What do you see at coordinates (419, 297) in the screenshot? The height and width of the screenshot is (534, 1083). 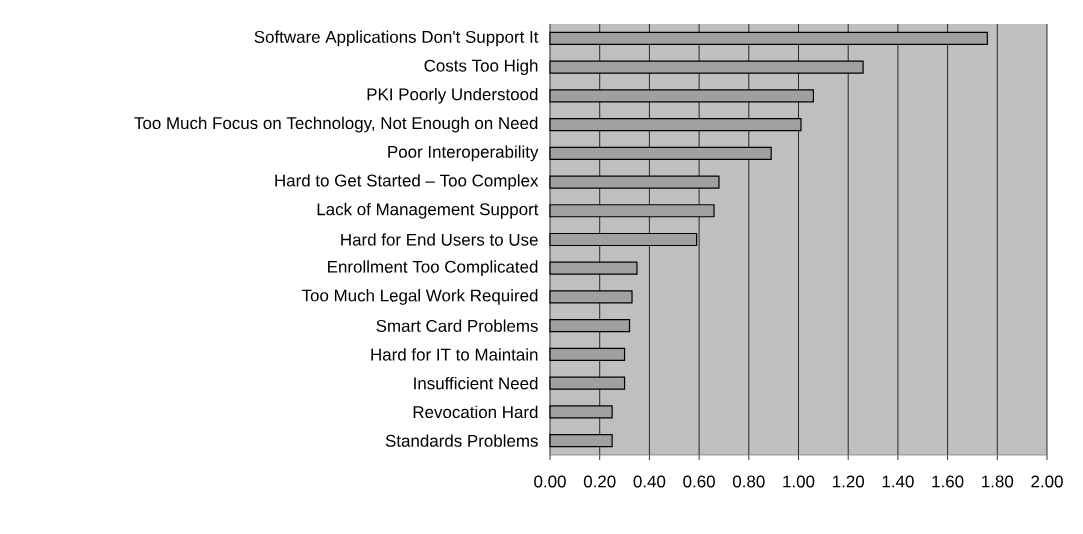 I see `y-tick-label: Too Much Legal Work Required` at bounding box center [419, 297].